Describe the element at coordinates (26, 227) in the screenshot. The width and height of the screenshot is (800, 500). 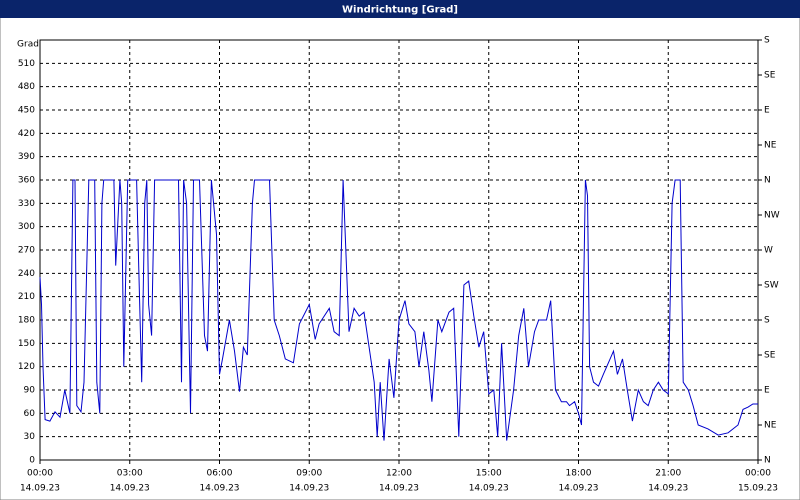
I see `y-tick-label: 300` at that location.